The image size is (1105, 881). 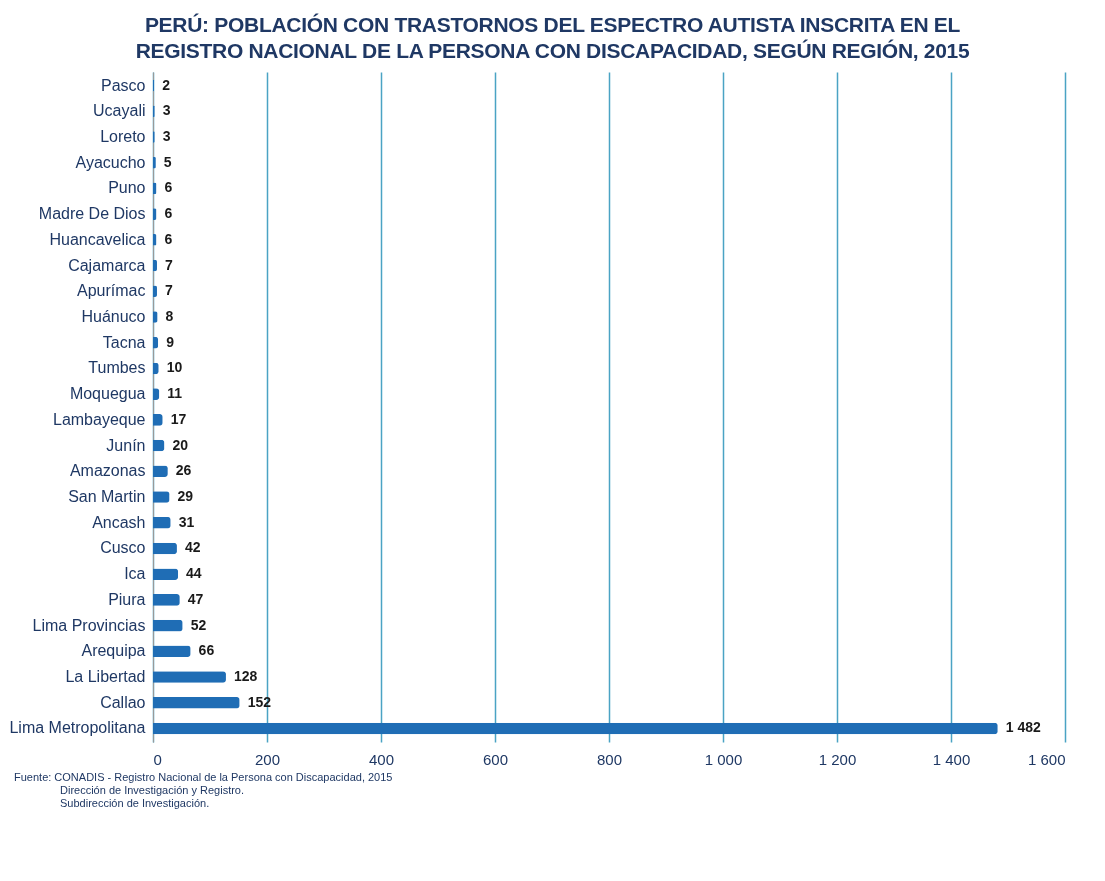 I want to click on y-tick-label: Cajamarca, so click(x=107, y=265).